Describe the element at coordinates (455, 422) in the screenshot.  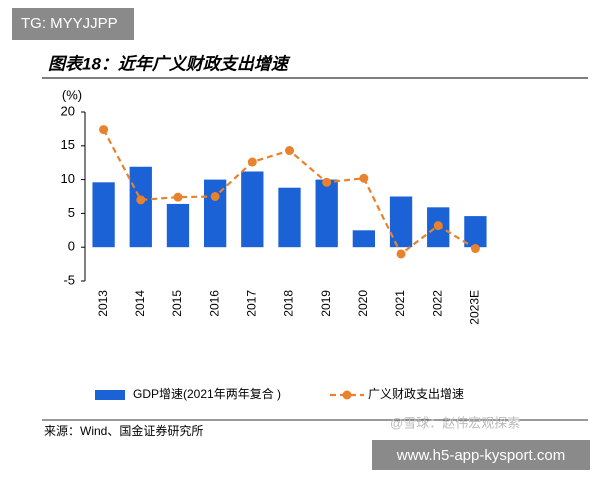
I see `watermark-middle: @雪球：赵伟宏观探索` at that location.